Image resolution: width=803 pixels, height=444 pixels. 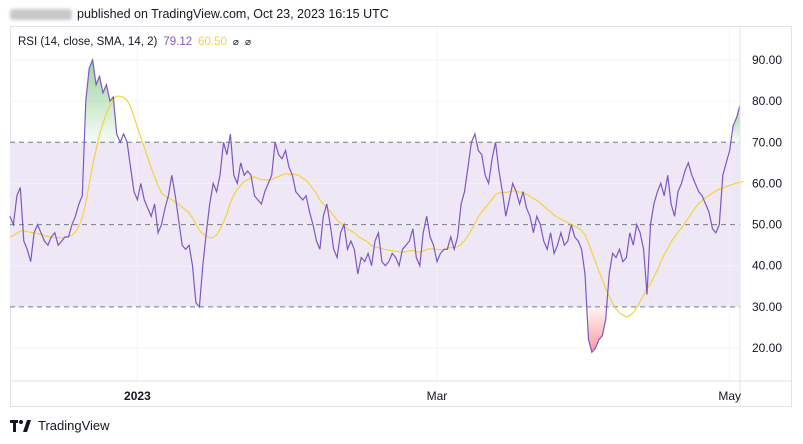 I want to click on x-tick-label: May, so click(x=729, y=396).